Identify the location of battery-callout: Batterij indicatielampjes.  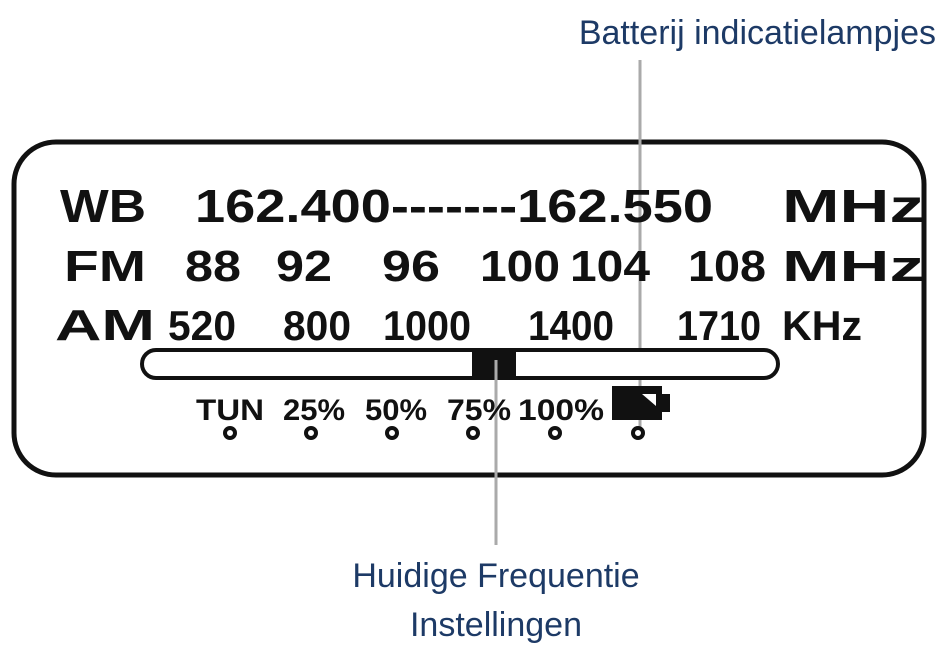
(757, 33).